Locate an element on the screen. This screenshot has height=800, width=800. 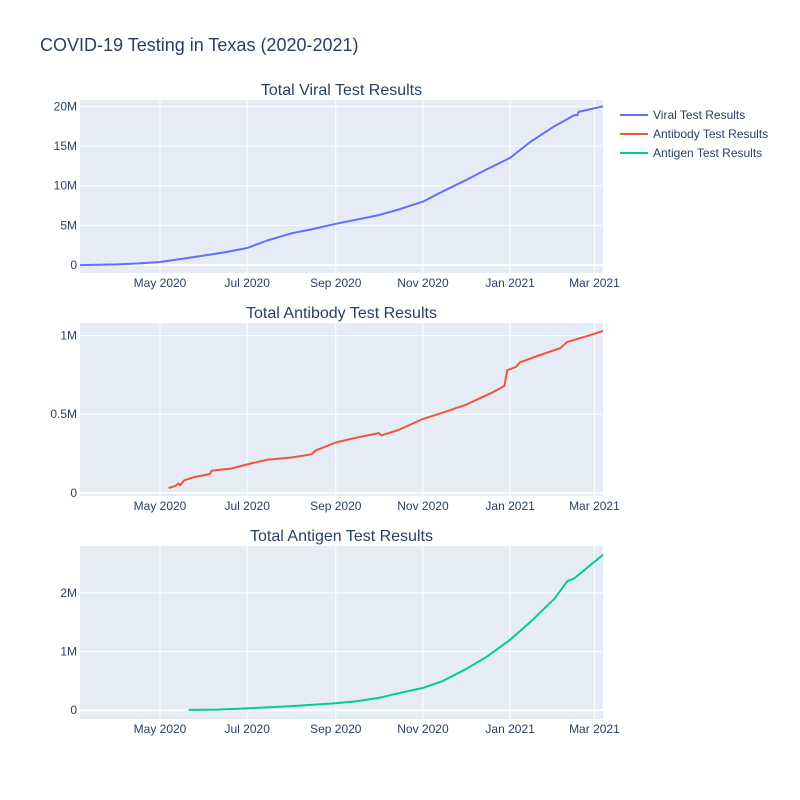
y-tick-label: 10M is located at coordinates (65, 186).